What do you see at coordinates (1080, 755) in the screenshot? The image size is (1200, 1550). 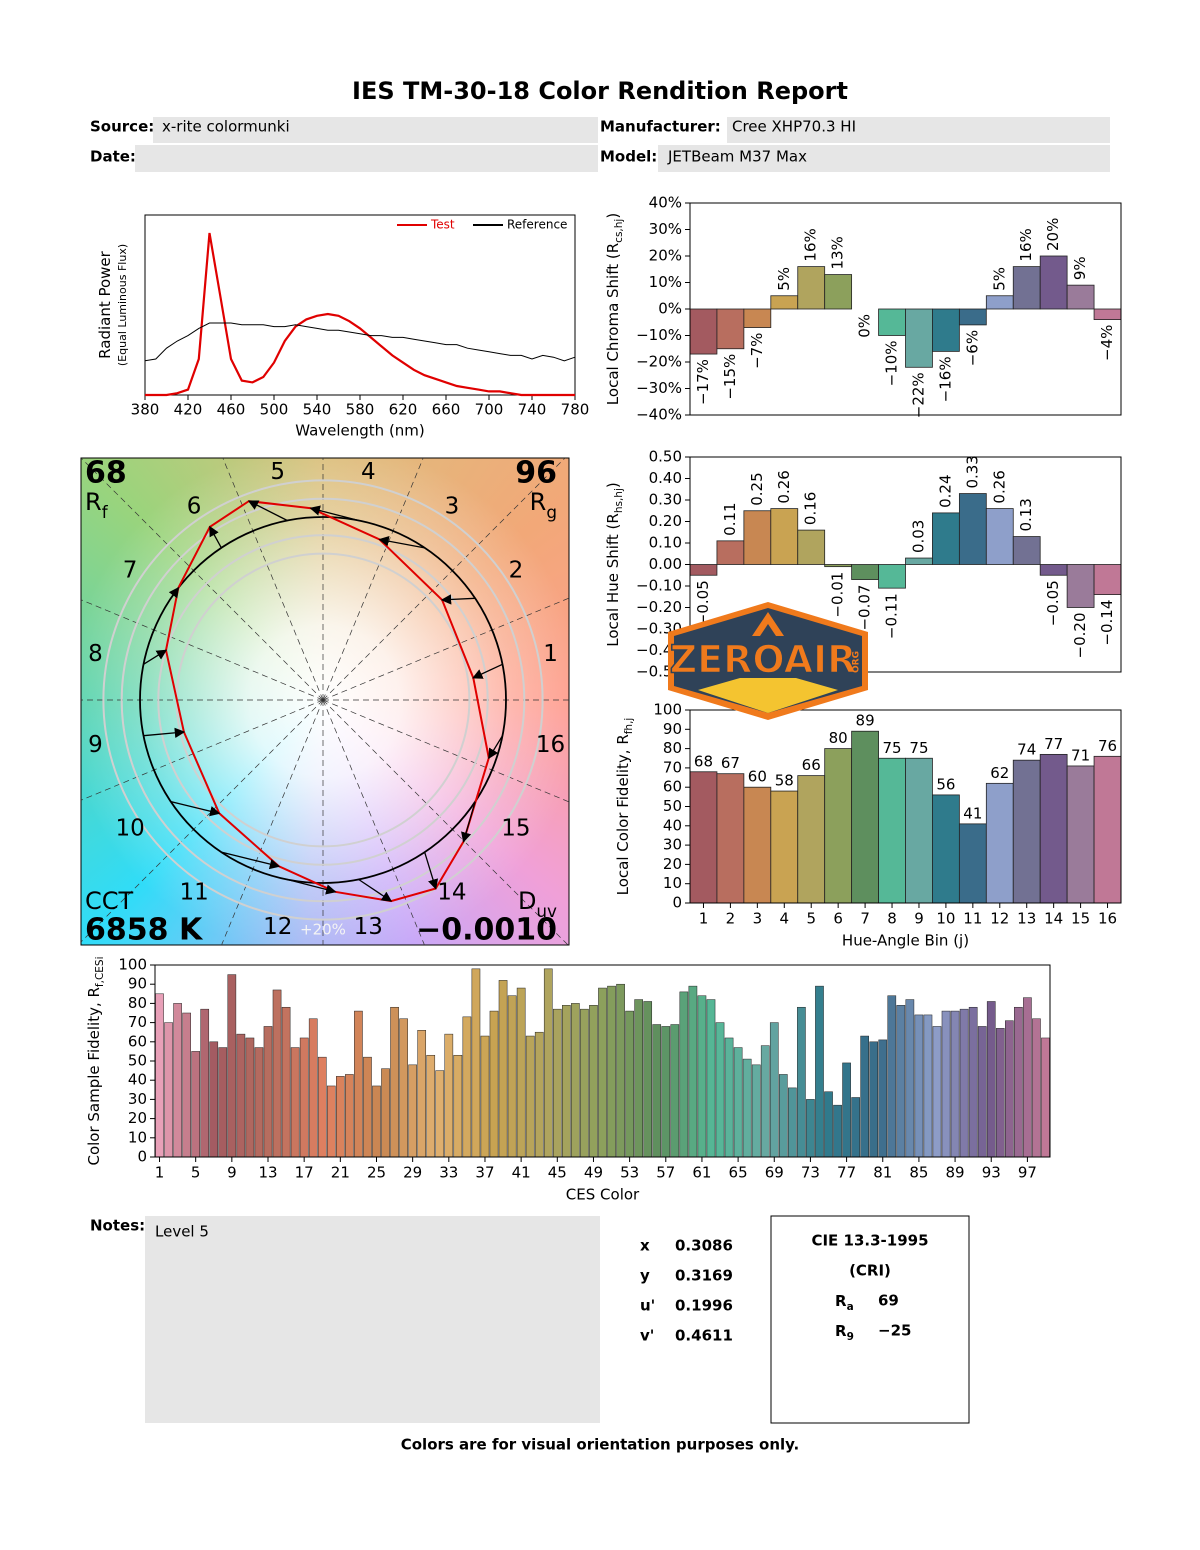 I see `value-label: 71` at bounding box center [1080, 755].